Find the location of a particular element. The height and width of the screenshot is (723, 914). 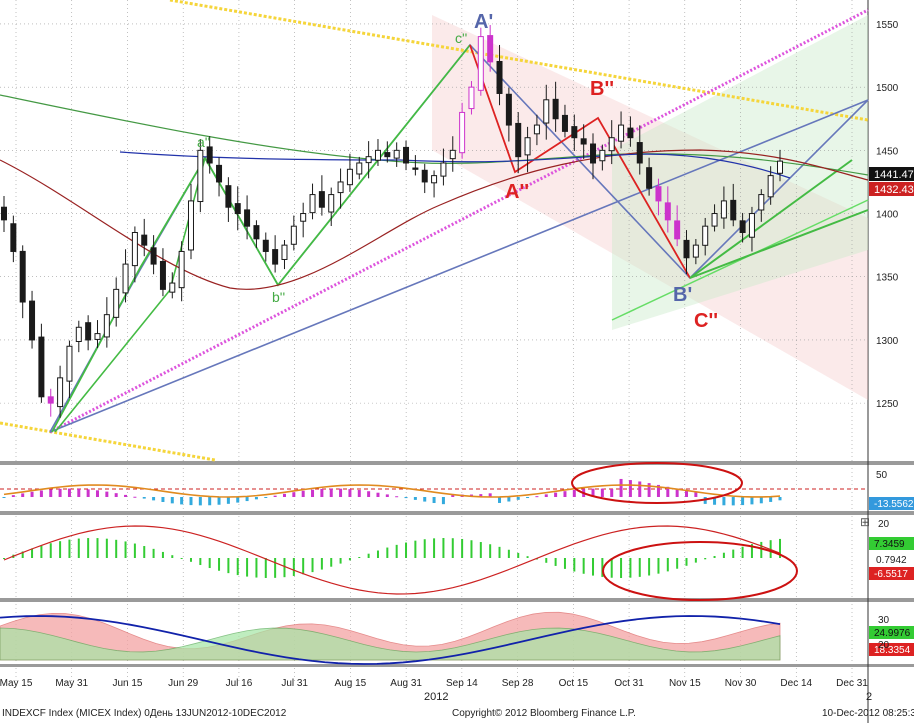

osc3-blue-line is located at coordinates (390, 640).